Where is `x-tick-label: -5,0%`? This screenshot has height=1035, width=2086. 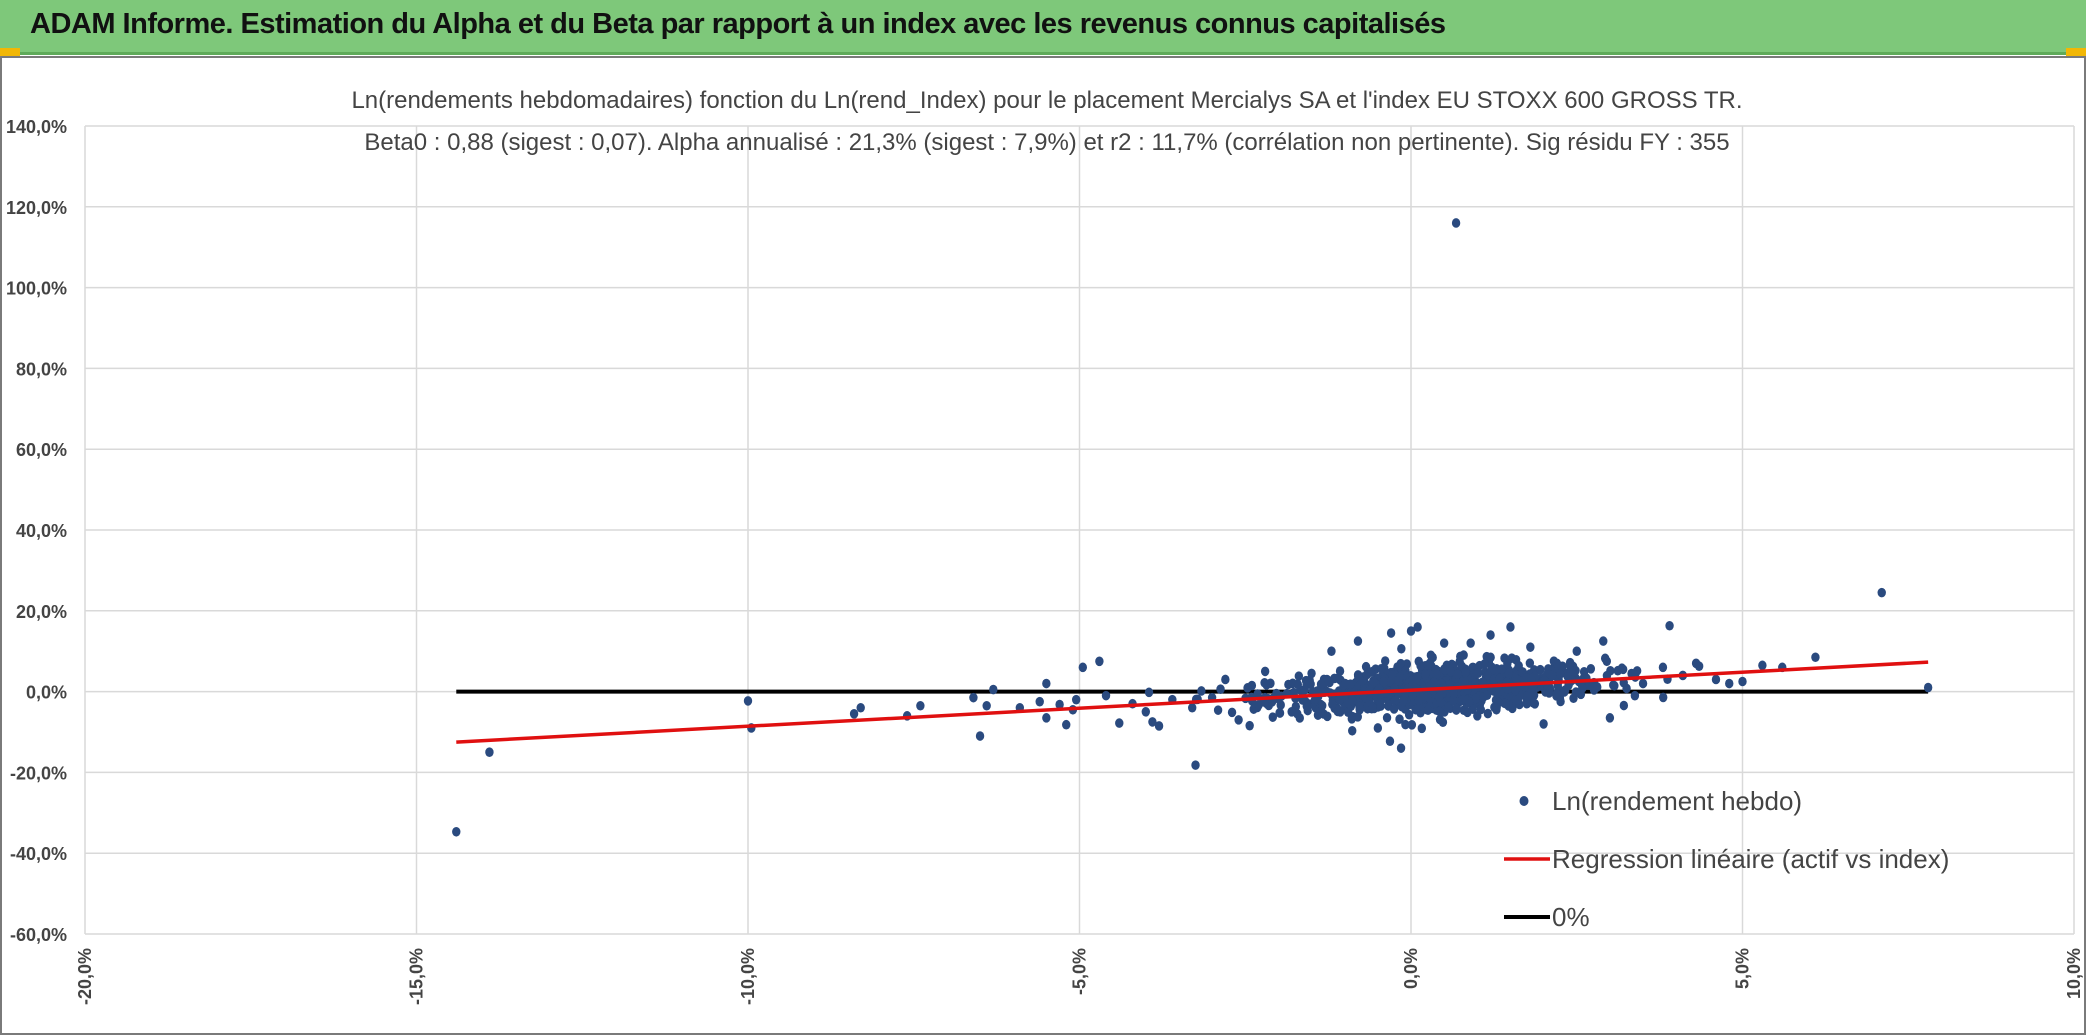
x-tick-label: -5,0% is located at coordinates (1080, 971).